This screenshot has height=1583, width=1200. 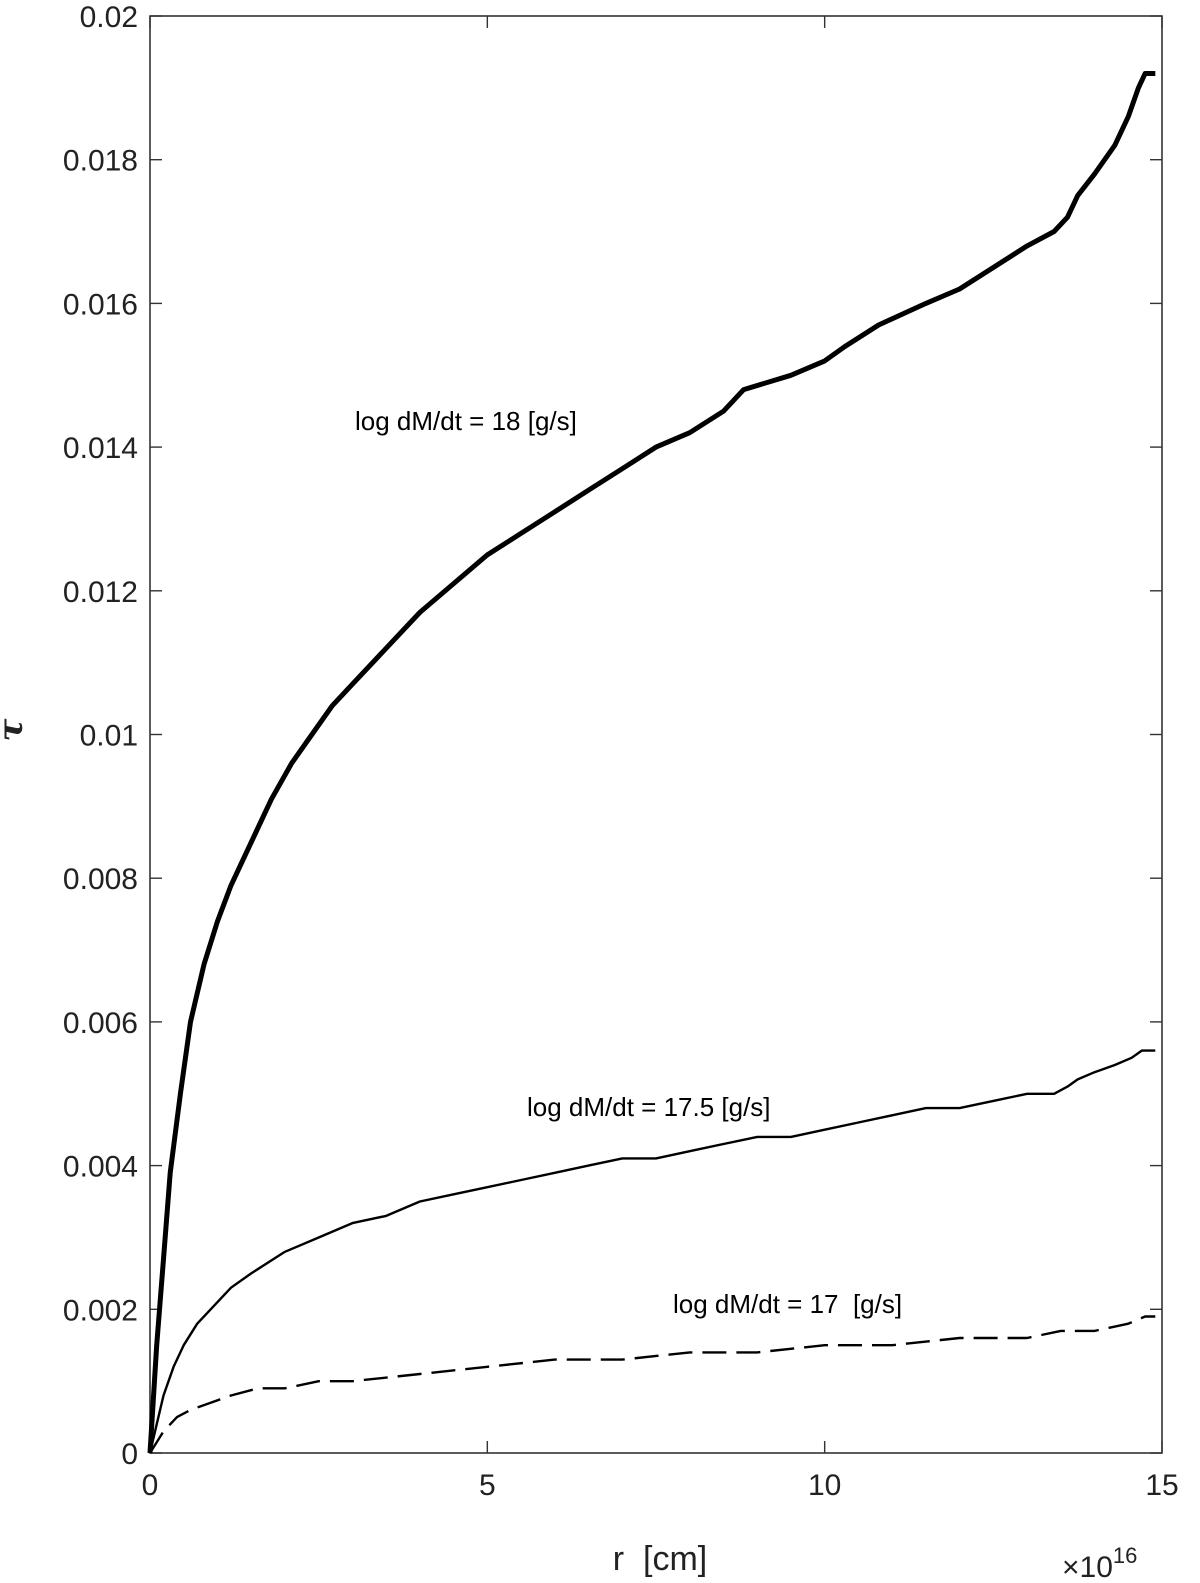 What do you see at coordinates (100, 1167) in the screenshot?
I see `y-tick-label: 0.004` at bounding box center [100, 1167].